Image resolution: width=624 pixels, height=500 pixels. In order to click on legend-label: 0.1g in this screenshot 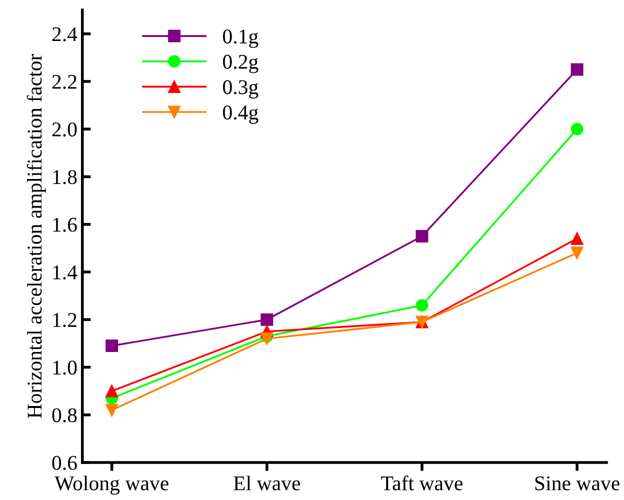, I will do `click(240, 38)`.